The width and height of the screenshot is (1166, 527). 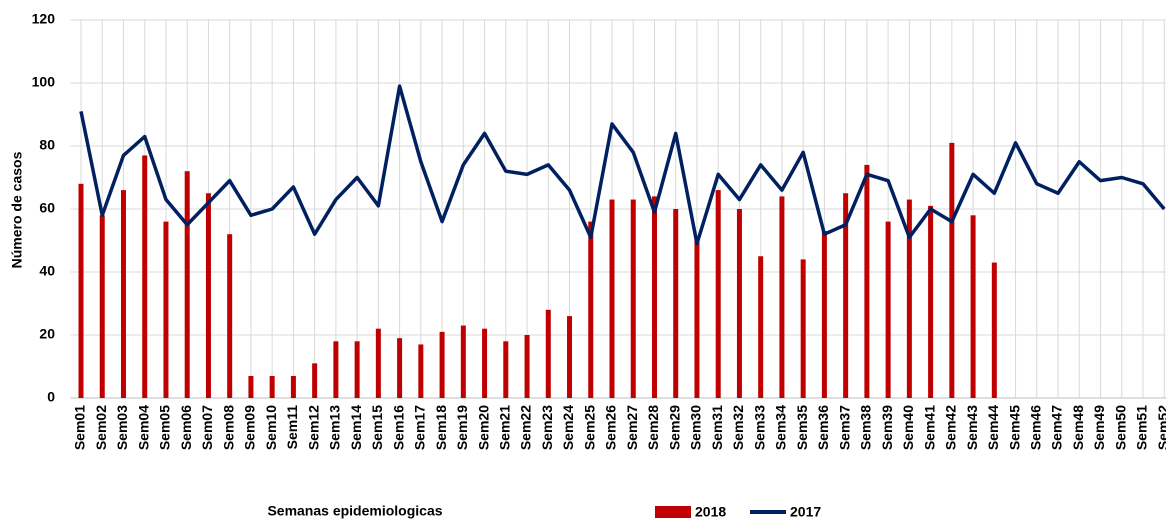 What do you see at coordinates (526, 427) in the screenshot?
I see `x-tick-label: Sem22` at bounding box center [526, 427].